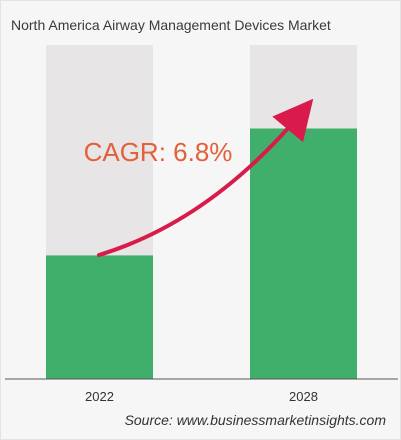 This screenshot has width=401, height=440. I want to click on bar-2022, so click(99, 317).